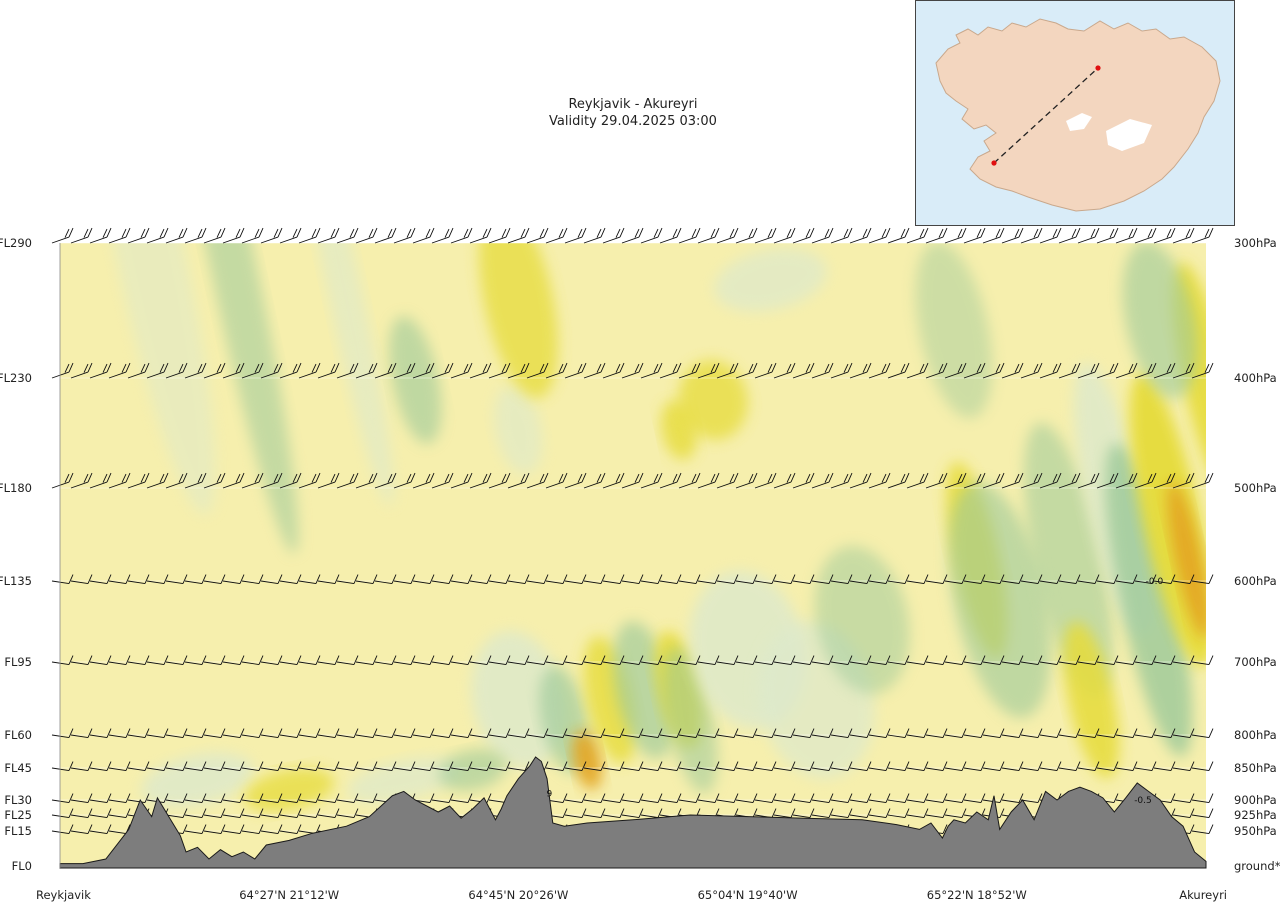 Image resolution: width=1280 pixels, height=908 pixels. I want to click on route-tick-label: 64°45'N 20°26'W, so click(518, 895).